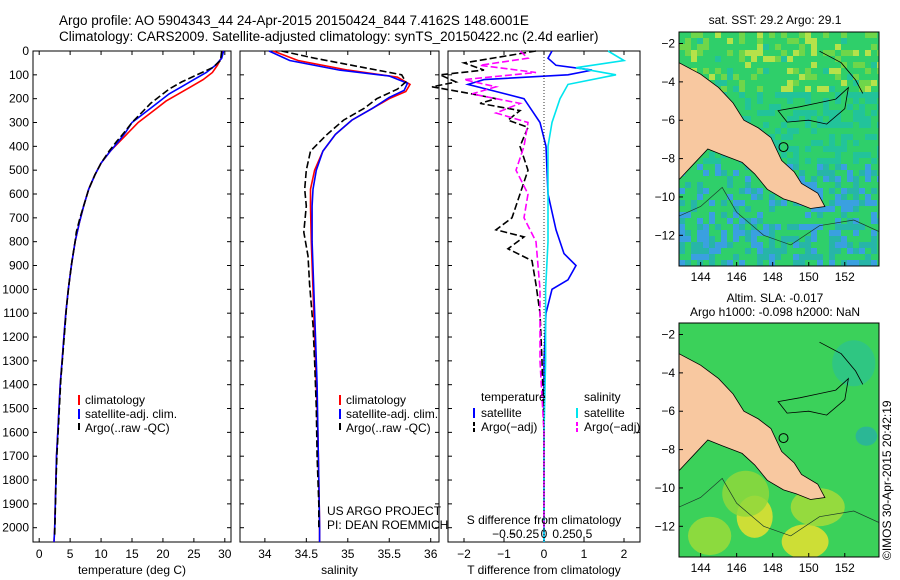 This screenshot has width=900, height=580. What do you see at coordinates (779, 216) in the screenshot?
I see `sst-map-bathy-contour` at bounding box center [779, 216].